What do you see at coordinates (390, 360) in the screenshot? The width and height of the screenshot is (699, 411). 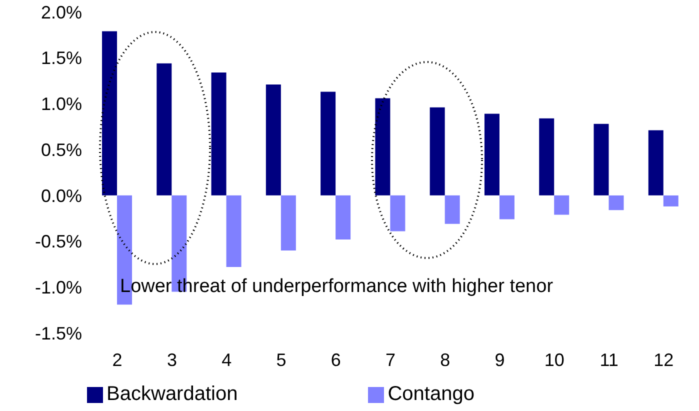 I see `x-tick-label: 7` at bounding box center [390, 360].